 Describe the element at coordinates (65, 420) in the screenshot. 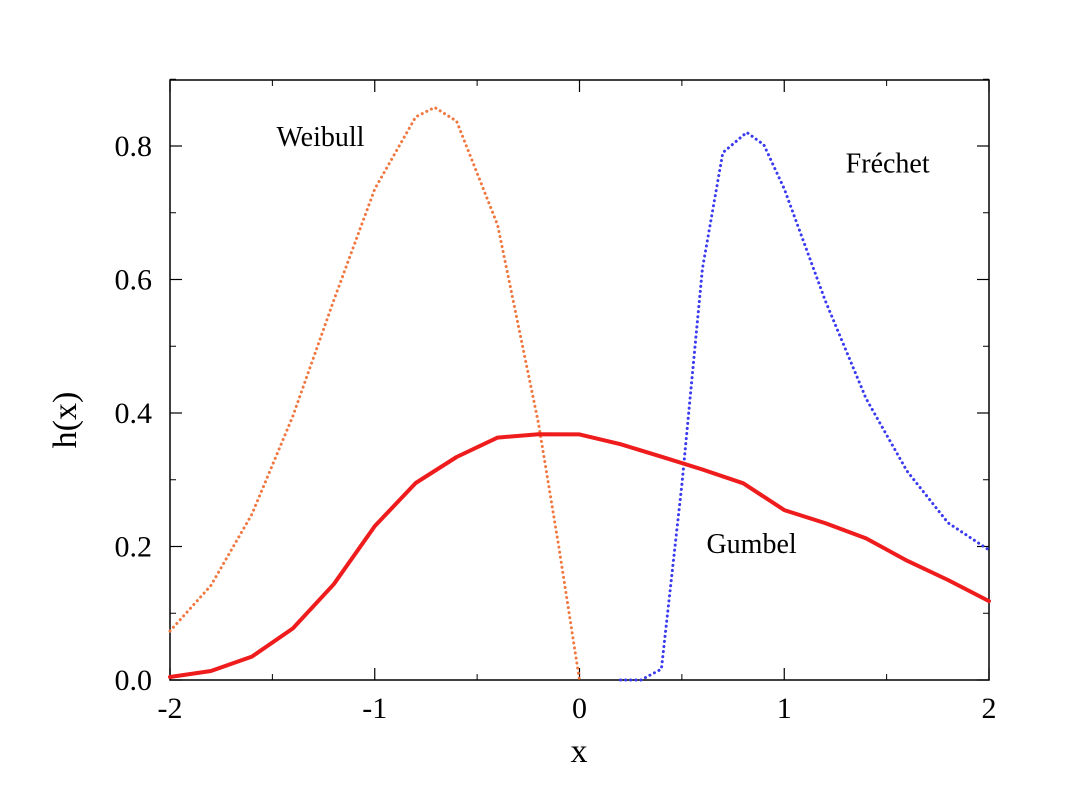

I see `y-axis-label: h(x)` at that location.